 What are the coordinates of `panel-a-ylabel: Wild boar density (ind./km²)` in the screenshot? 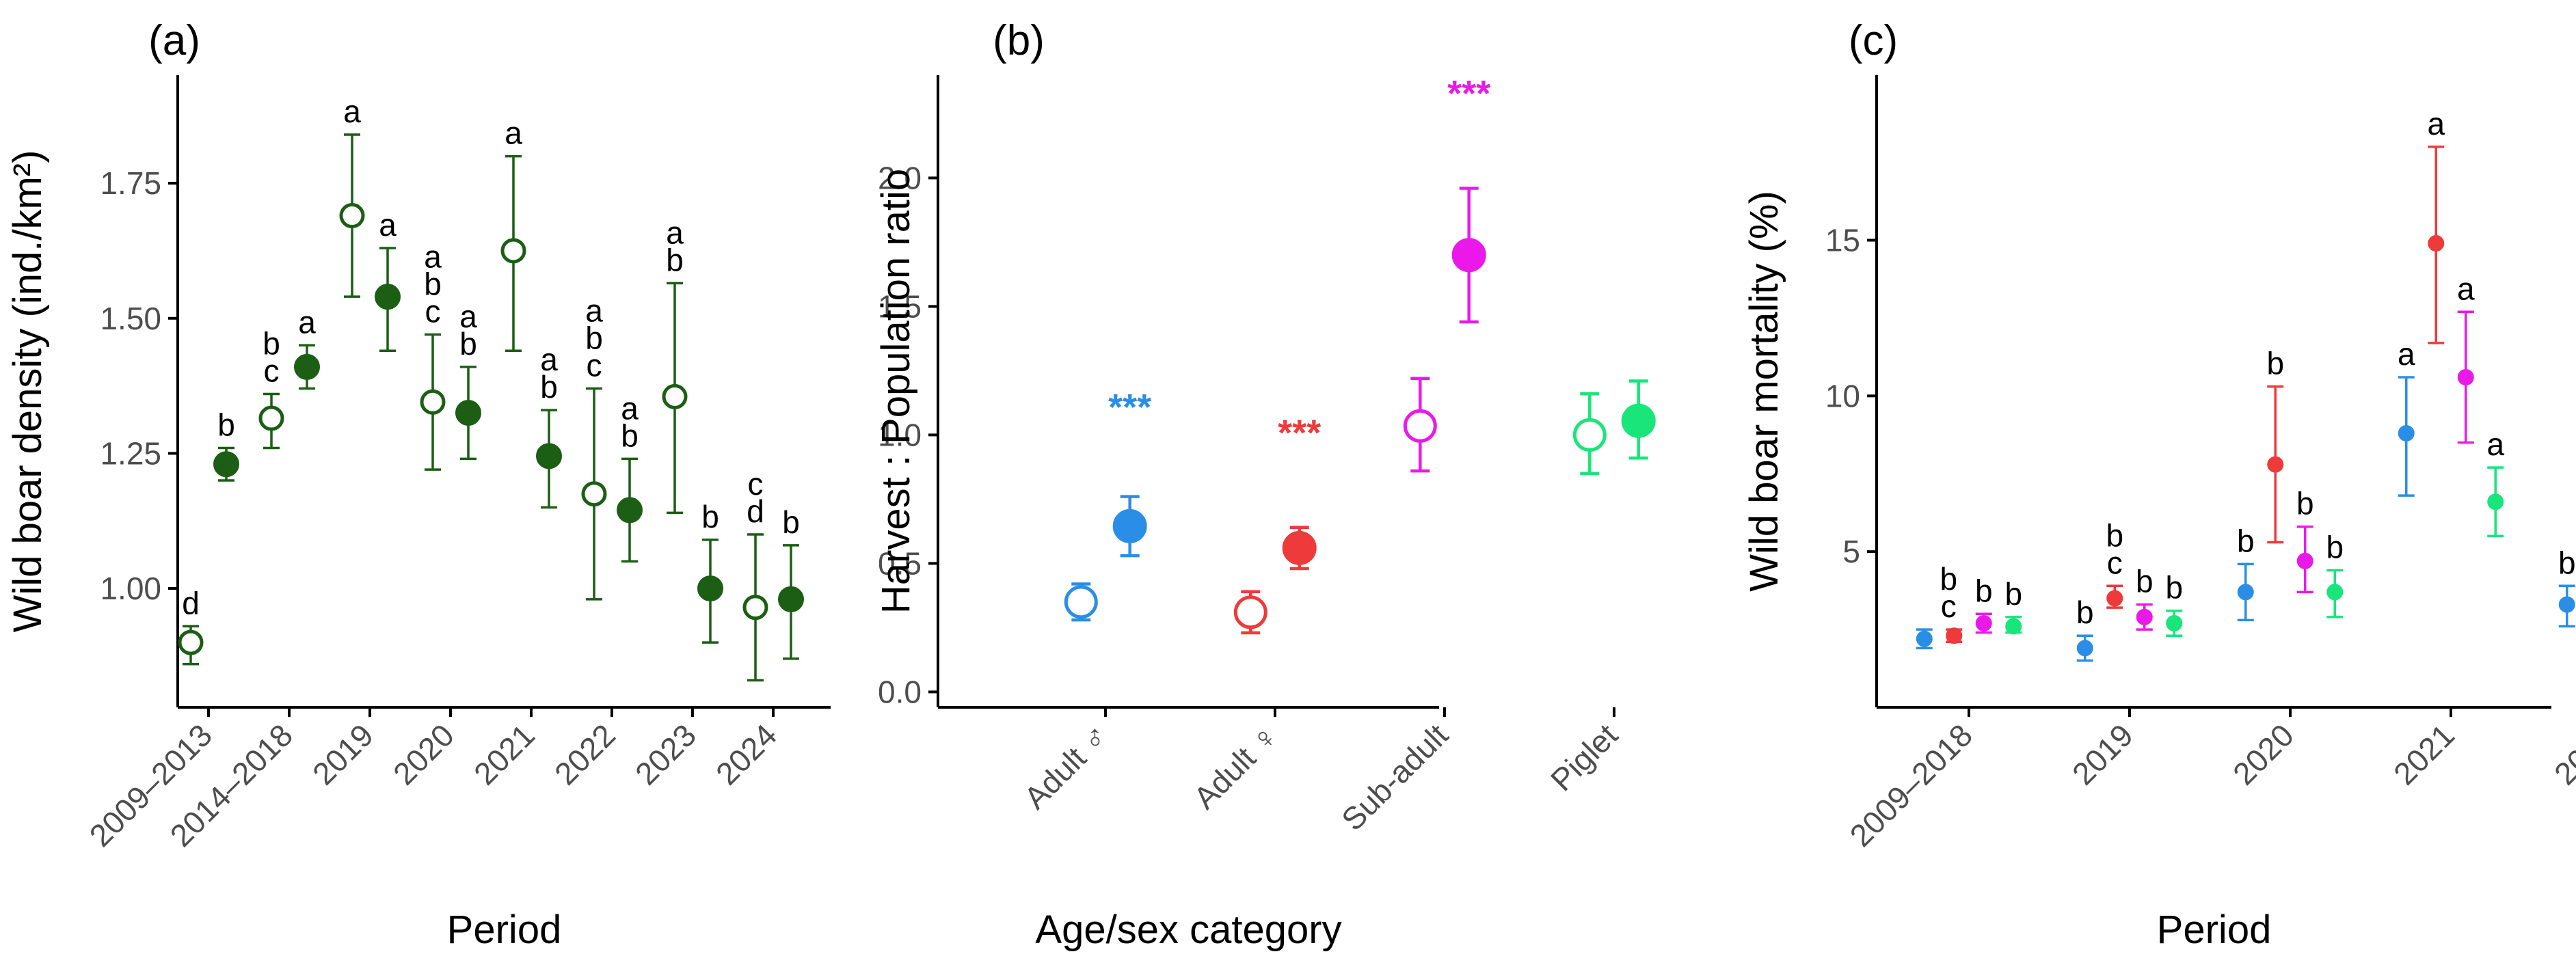 It's located at (27, 391).